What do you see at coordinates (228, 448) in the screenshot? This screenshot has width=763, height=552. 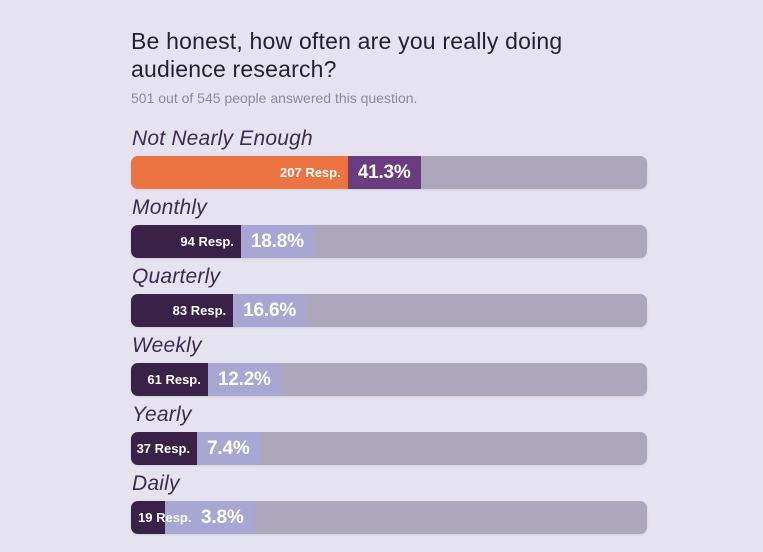 I see `percent-badge: 7.4%` at bounding box center [228, 448].